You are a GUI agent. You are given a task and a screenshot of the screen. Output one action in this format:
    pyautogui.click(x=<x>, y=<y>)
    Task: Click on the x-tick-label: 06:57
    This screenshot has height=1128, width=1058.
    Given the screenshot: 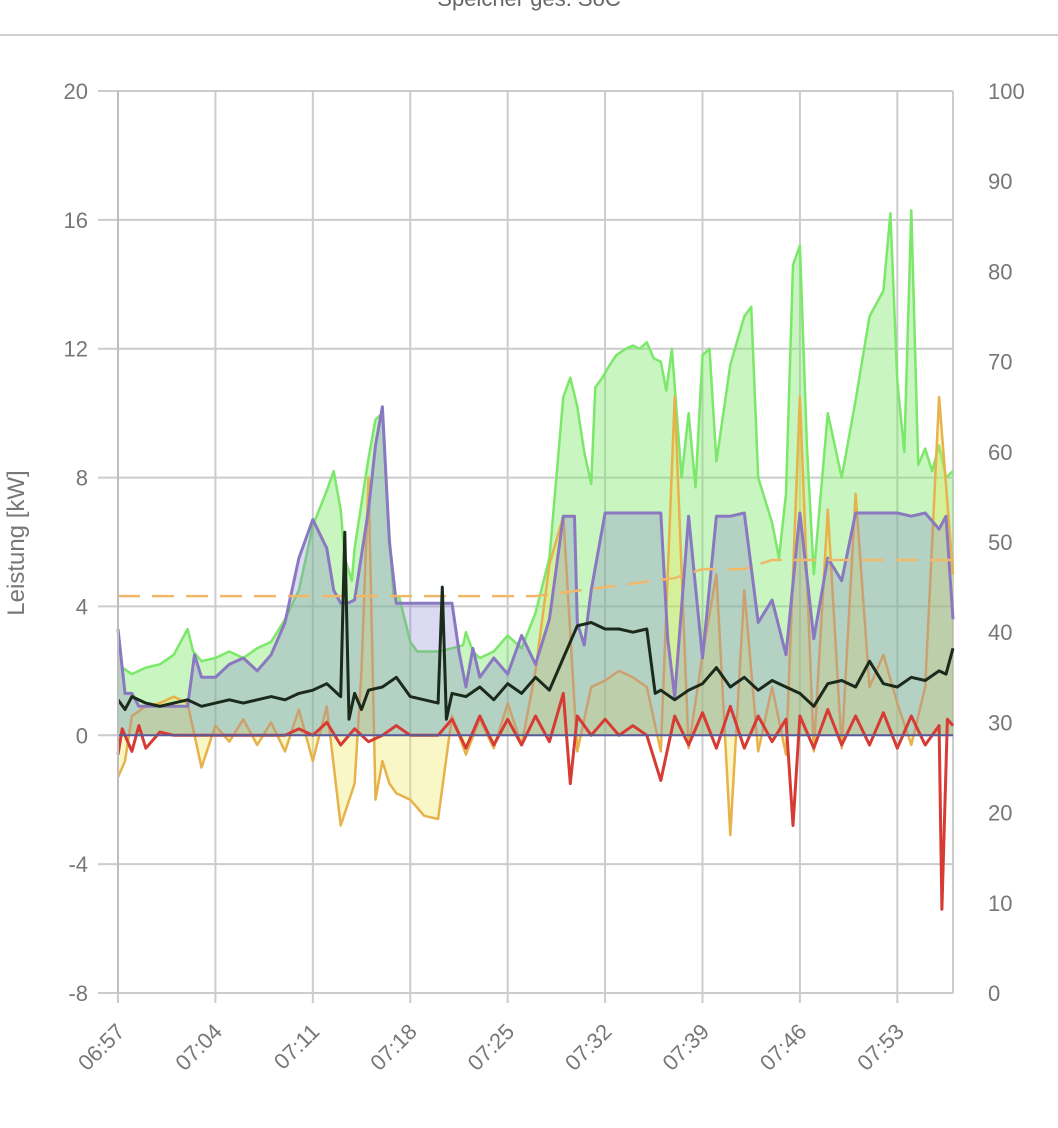 What is the action you would take?
    pyautogui.click(x=101, y=1047)
    